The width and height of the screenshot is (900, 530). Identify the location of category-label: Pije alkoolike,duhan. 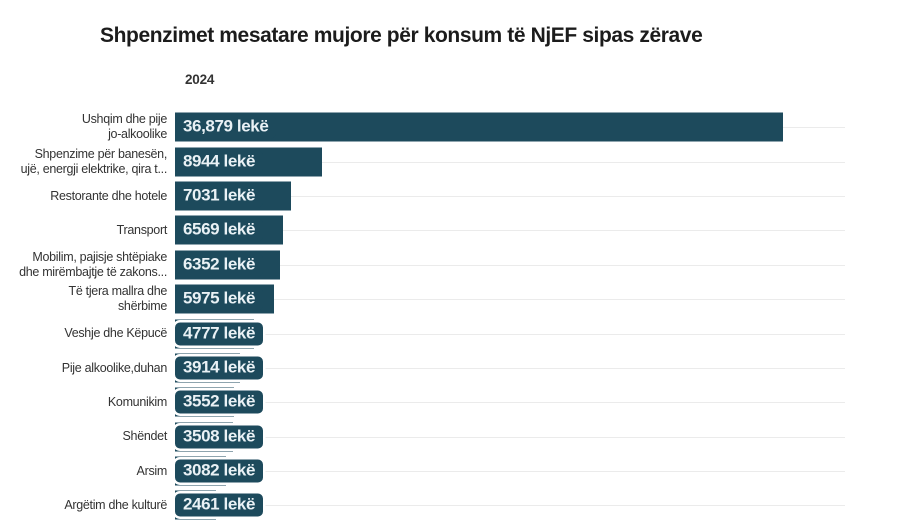
(114, 367).